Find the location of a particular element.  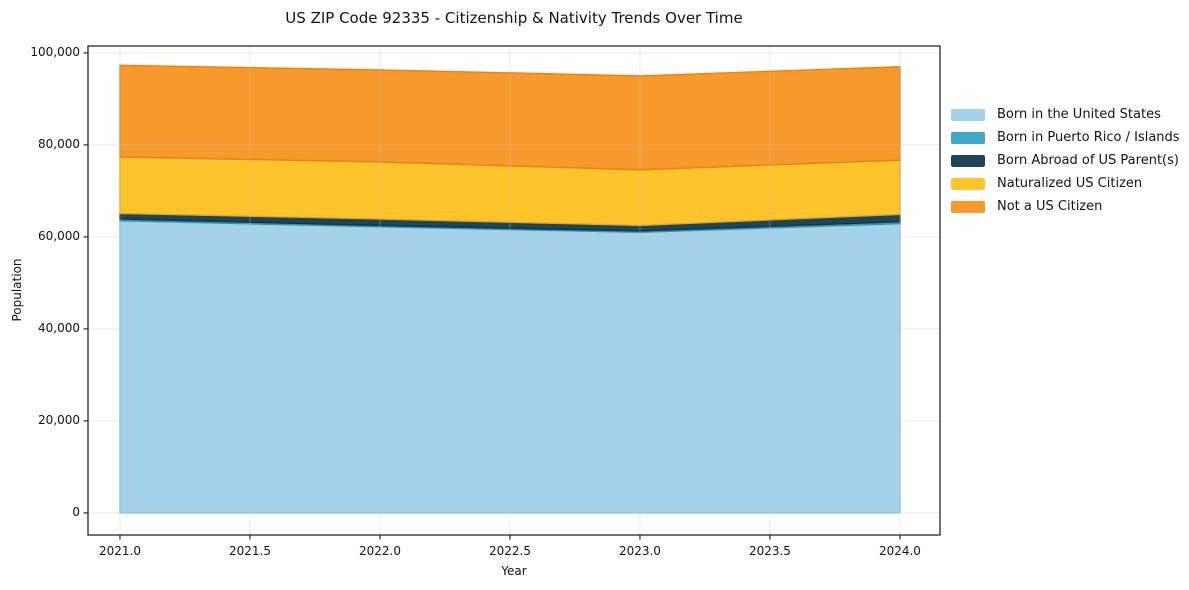

y-tick-label: 100,000 is located at coordinates (55, 51).